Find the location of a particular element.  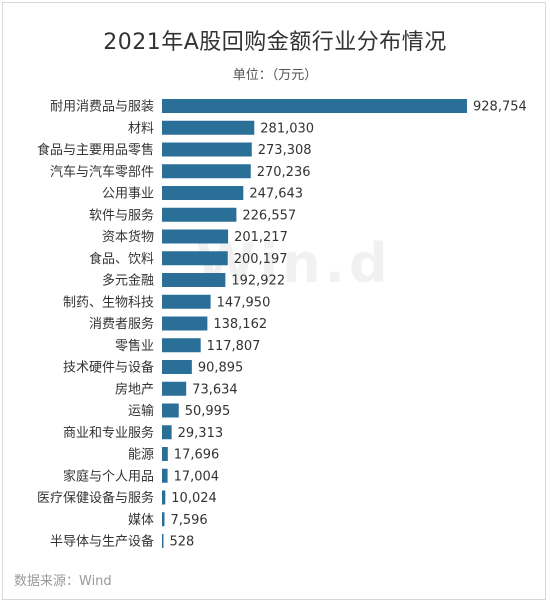

value-label: 17,696 is located at coordinates (197, 455).